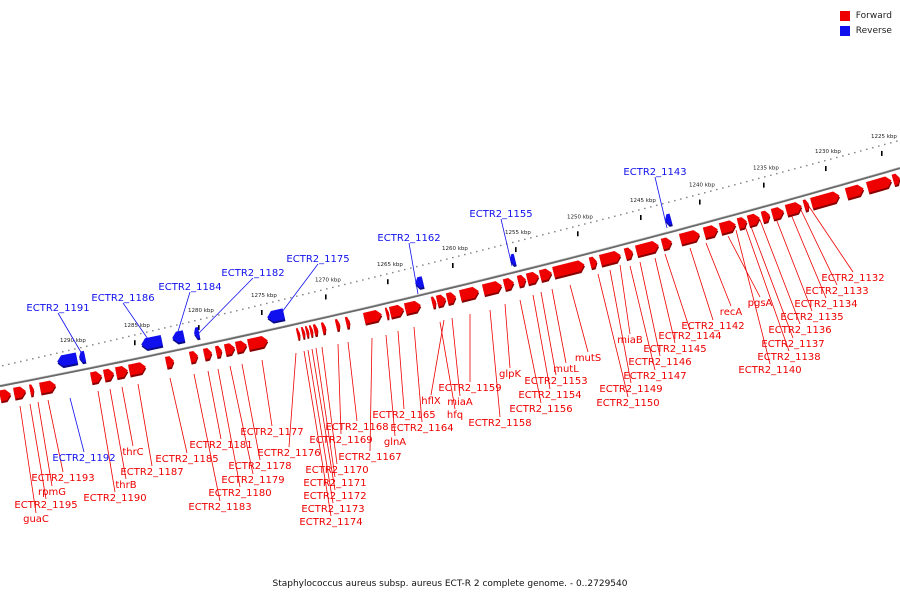 Image resolution: width=900 pixels, height=600 pixels. I want to click on scale-tick-label: 1260 kbp, so click(455, 249).